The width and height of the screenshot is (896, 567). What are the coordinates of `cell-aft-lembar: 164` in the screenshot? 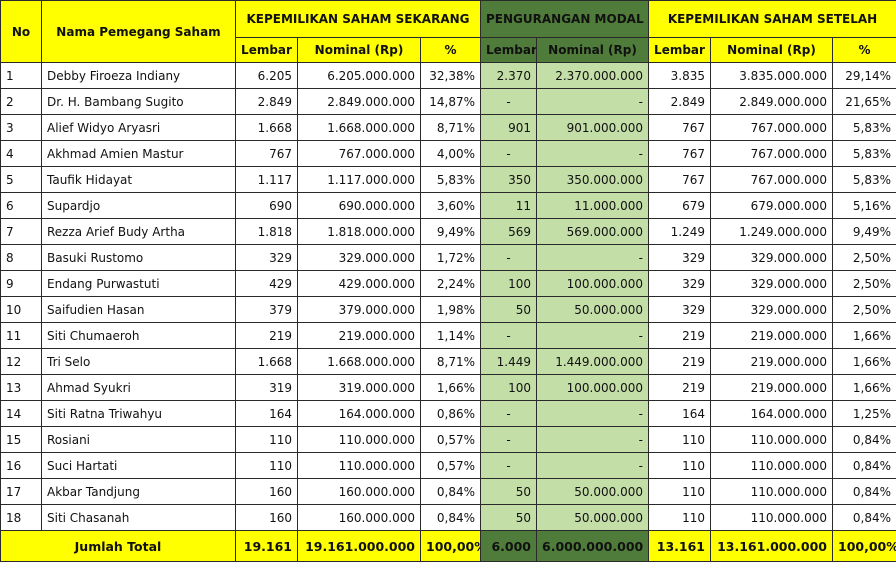 It's located at (679, 413).